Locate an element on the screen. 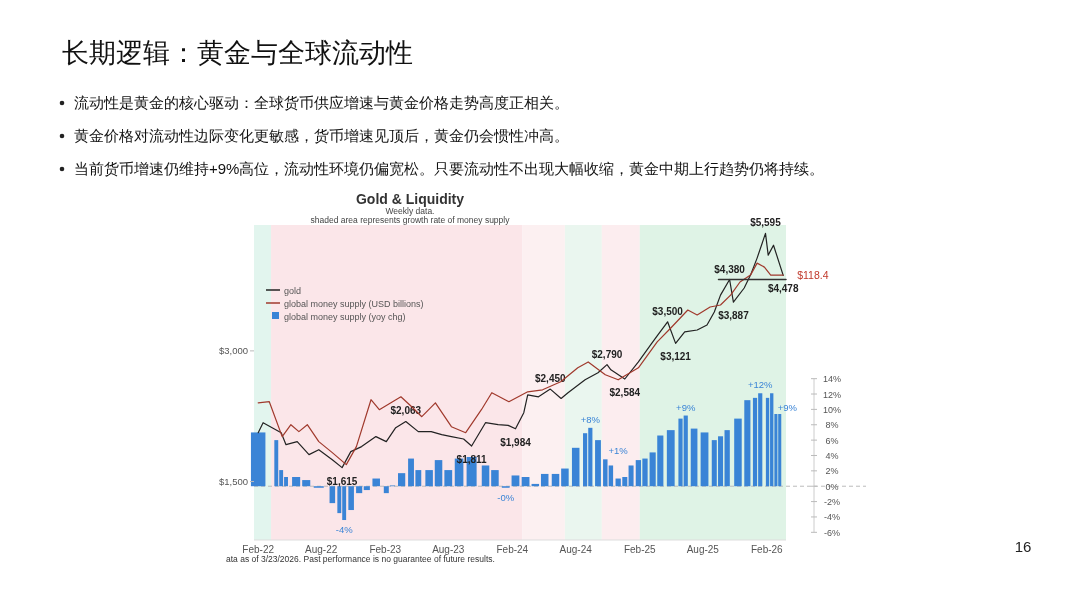 This screenshot has width=1080, height=608. y2-tick-label: 10% is located at coordinates (832, 409).